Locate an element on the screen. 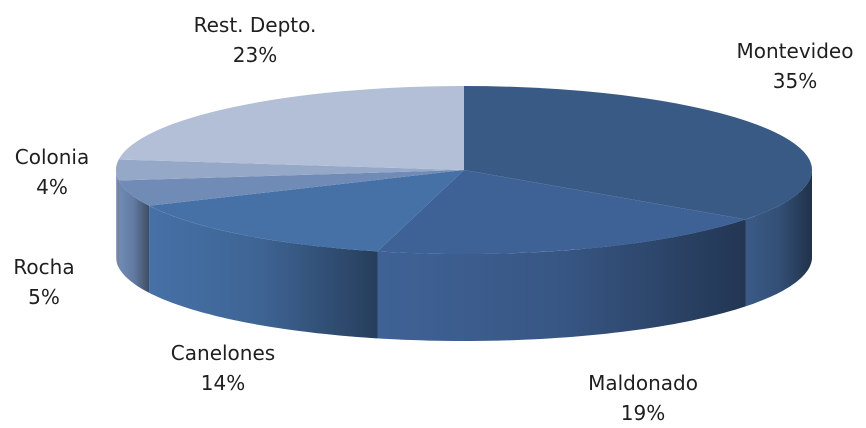 The height and width of the screenshot is (428, 866). slice-side-shade-canelones is located at coordinates (263, 272).